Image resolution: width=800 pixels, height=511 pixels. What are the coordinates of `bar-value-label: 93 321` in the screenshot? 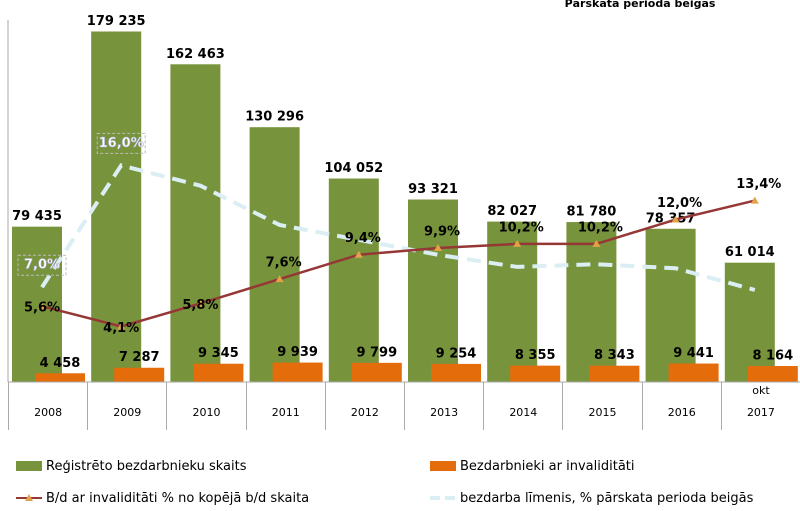 It's located at (433, 189).